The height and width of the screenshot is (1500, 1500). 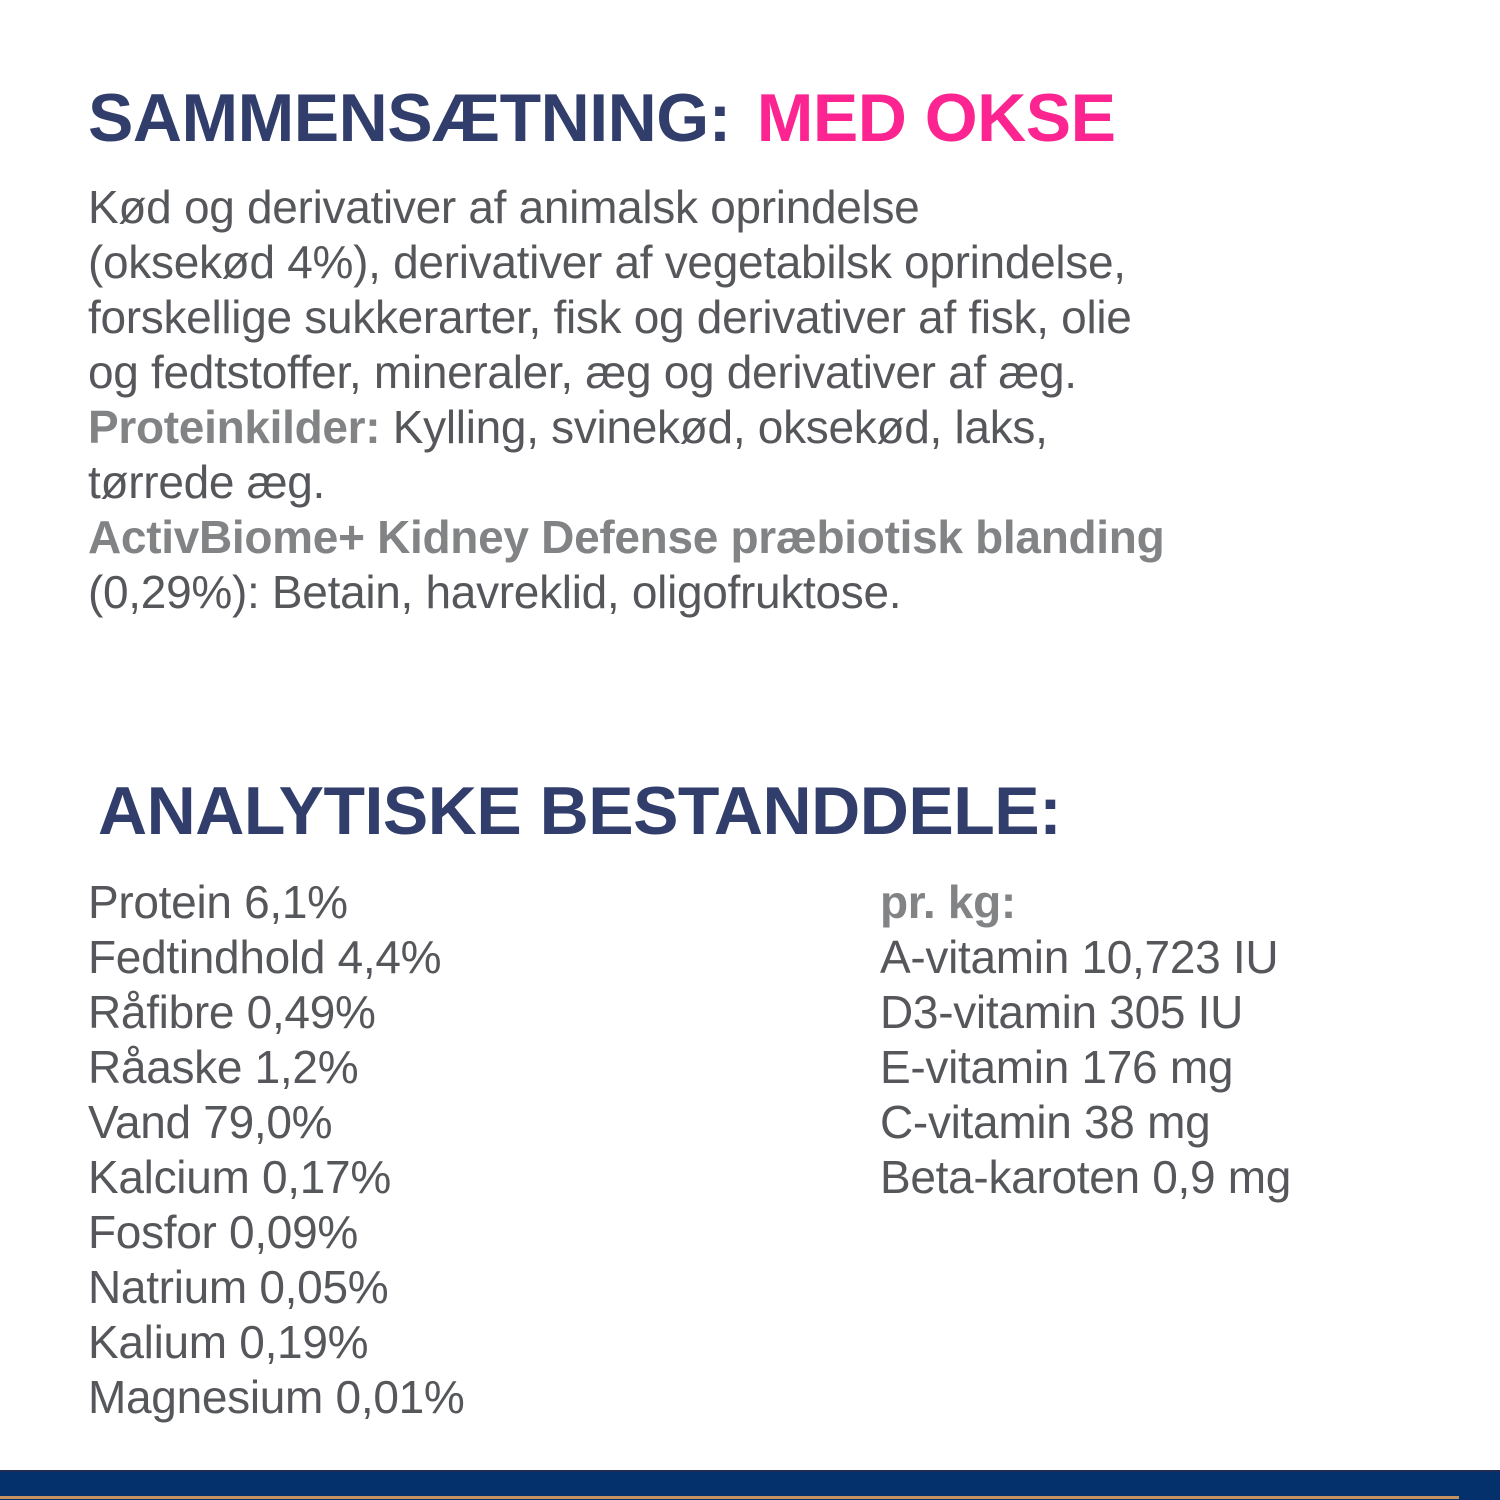 What do you see at coordinates (1079, 957) in the screenshot?
I see `vitamin-row: A-vitamin 10,723 IU` at bounding box center [1079, 957].